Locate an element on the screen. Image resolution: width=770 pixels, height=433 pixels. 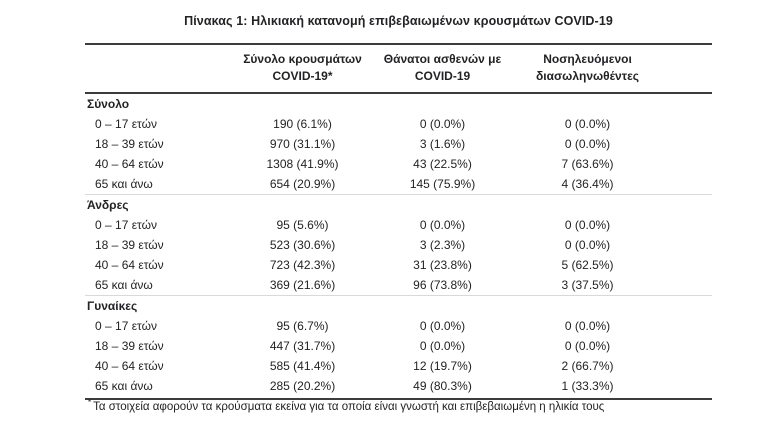
table-row: 0 – 17 ετών 190 (6.1%) 0 (0.0%) 0 (0.0%) is located at coordinates (398, 124).